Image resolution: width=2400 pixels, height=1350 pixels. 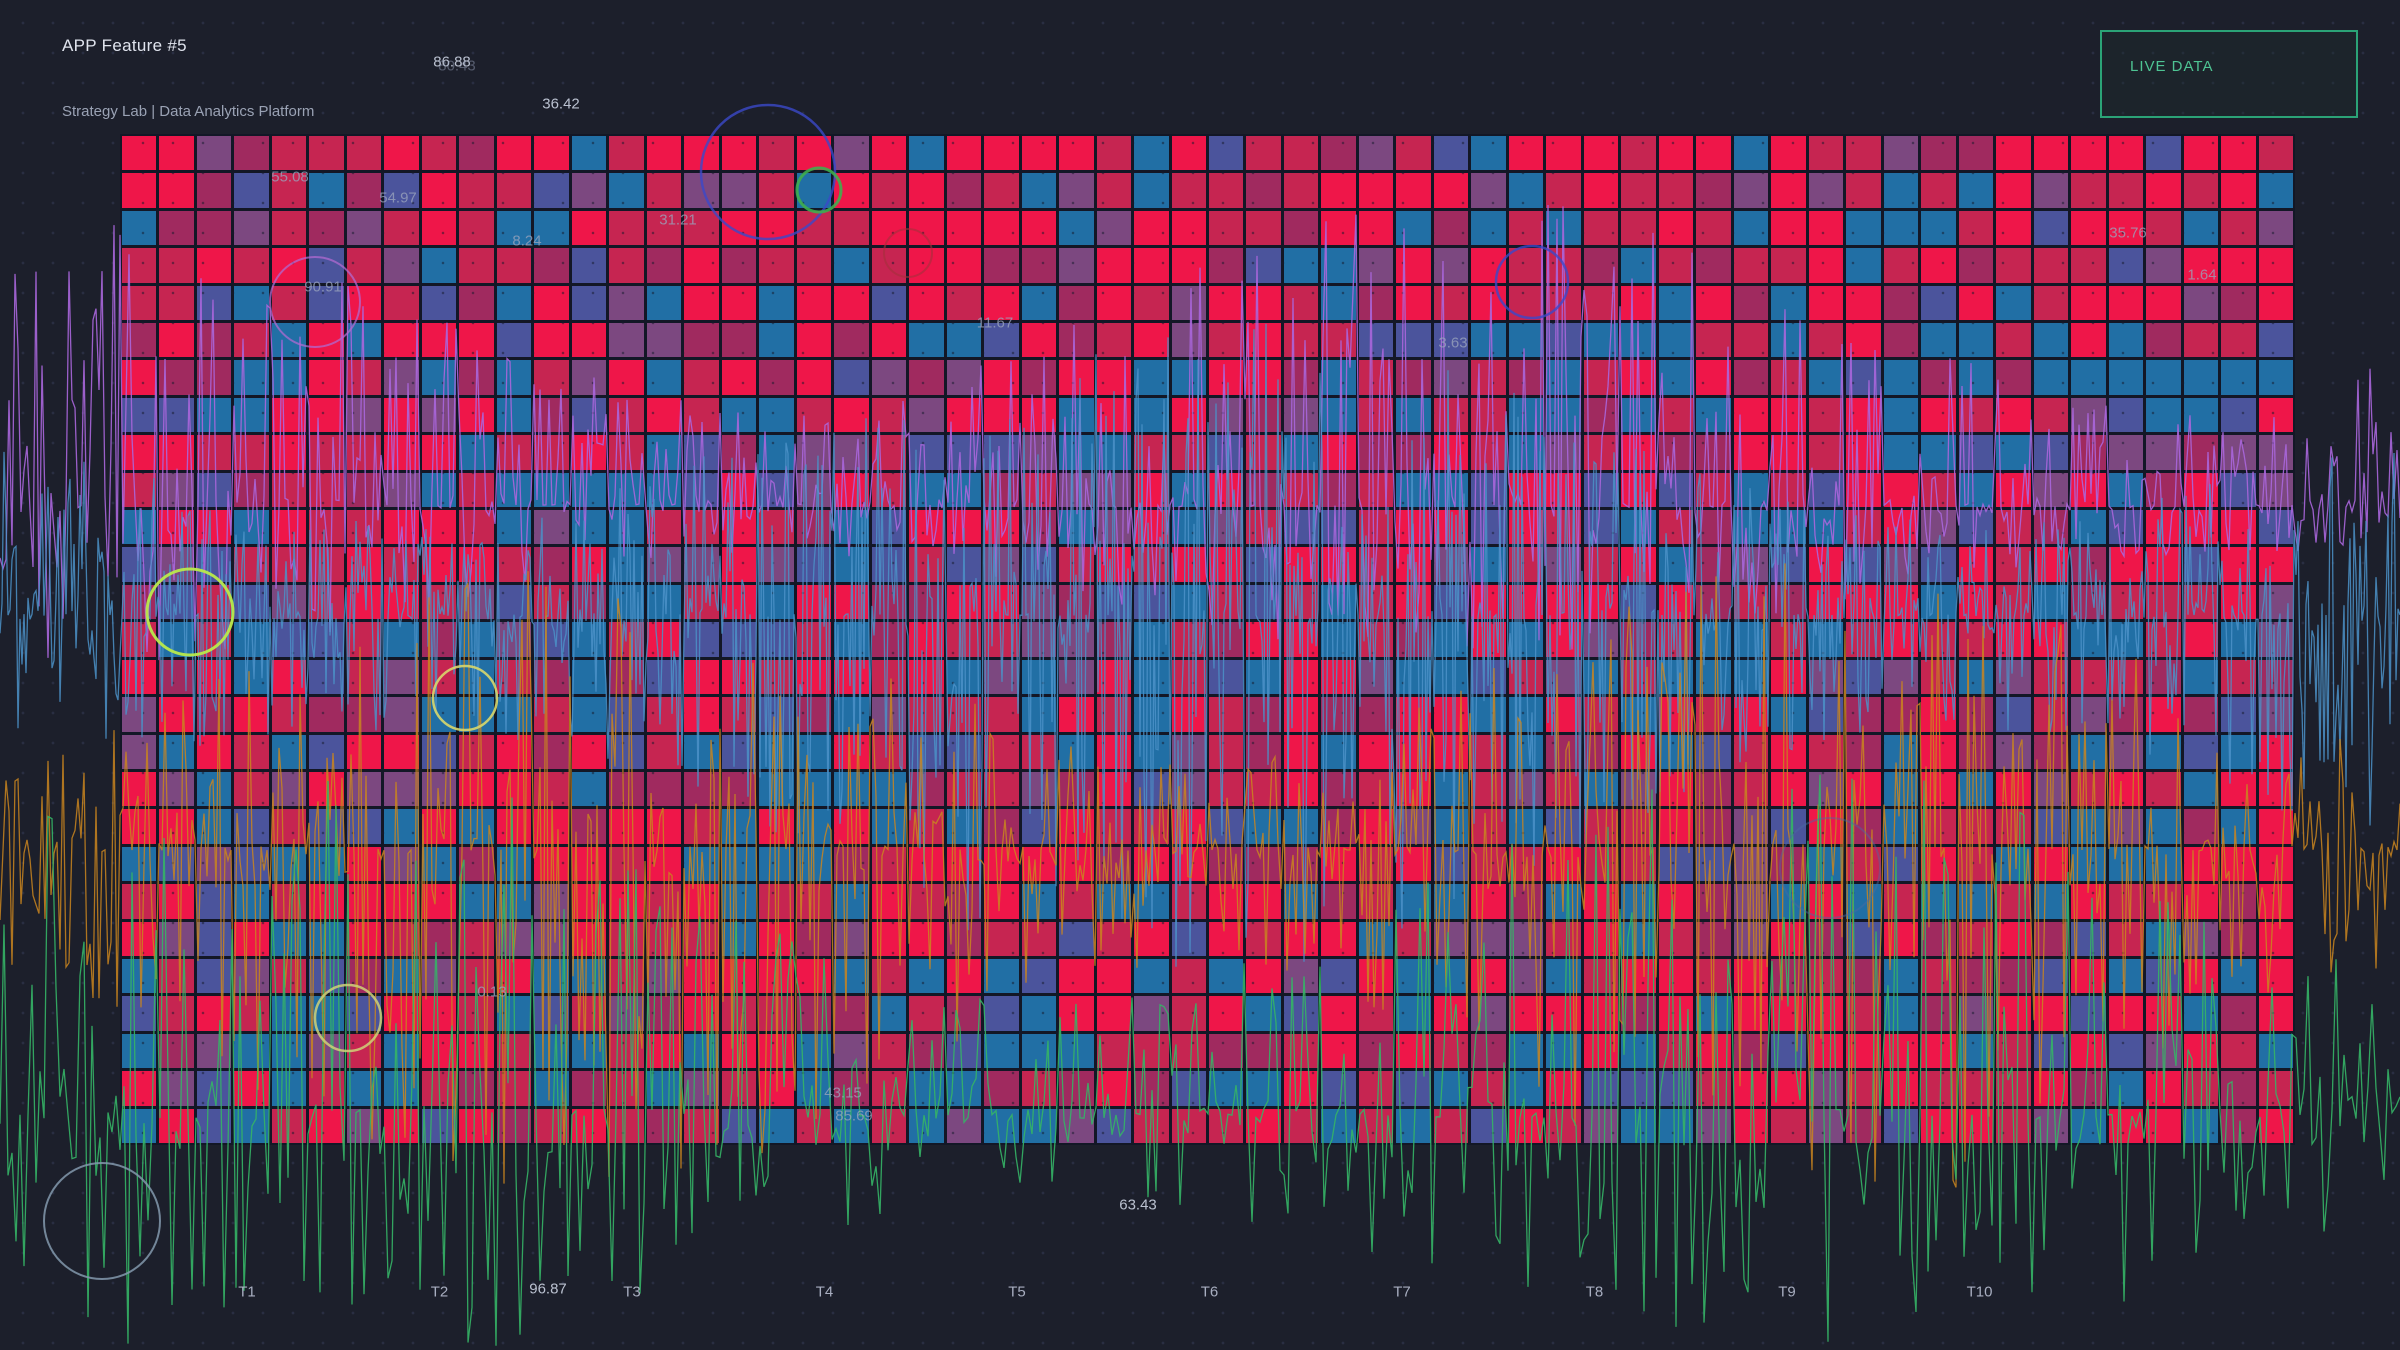 I want to click on x-axis-tick-t2: T2, so click(x=439, y=1292).